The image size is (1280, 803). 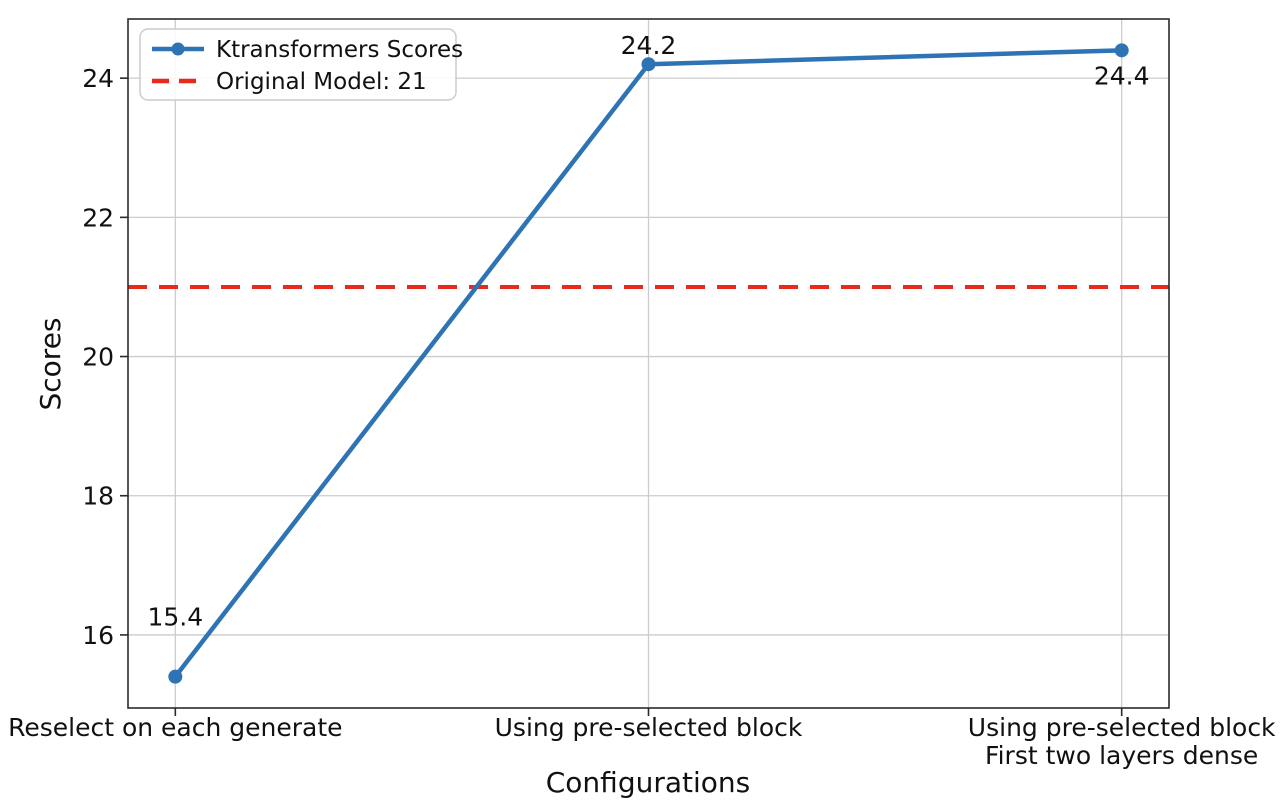 I want to click on legend-box, so click(x=298, y=64).